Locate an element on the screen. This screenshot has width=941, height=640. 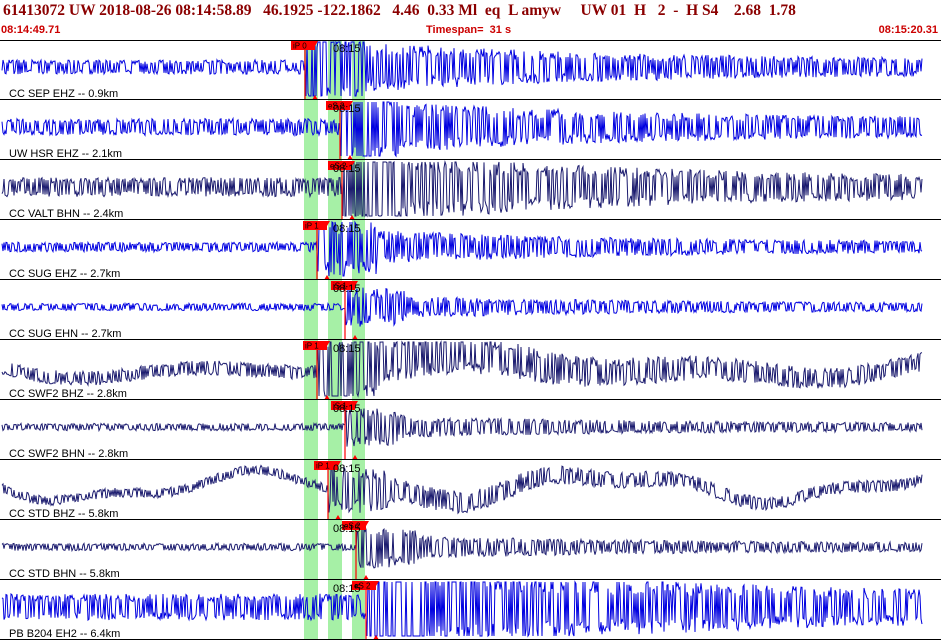
trace-panel: iP 1 08:15 CC STD BHZ -- 5.8km is located at coordinates (470, 490).